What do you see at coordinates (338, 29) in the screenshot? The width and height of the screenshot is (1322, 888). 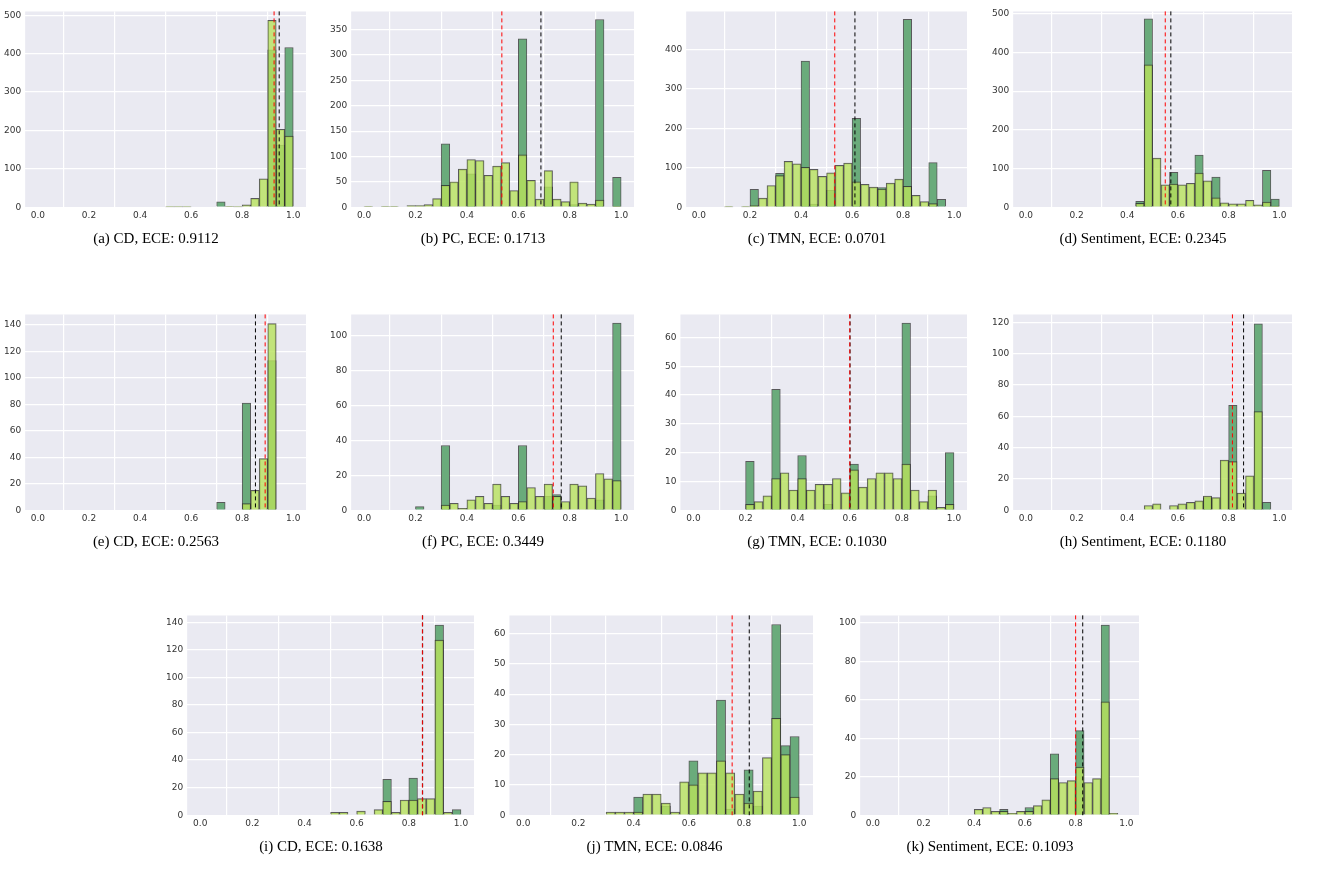 I see `y-tick-label: 350` at bounding box center [338, 29].